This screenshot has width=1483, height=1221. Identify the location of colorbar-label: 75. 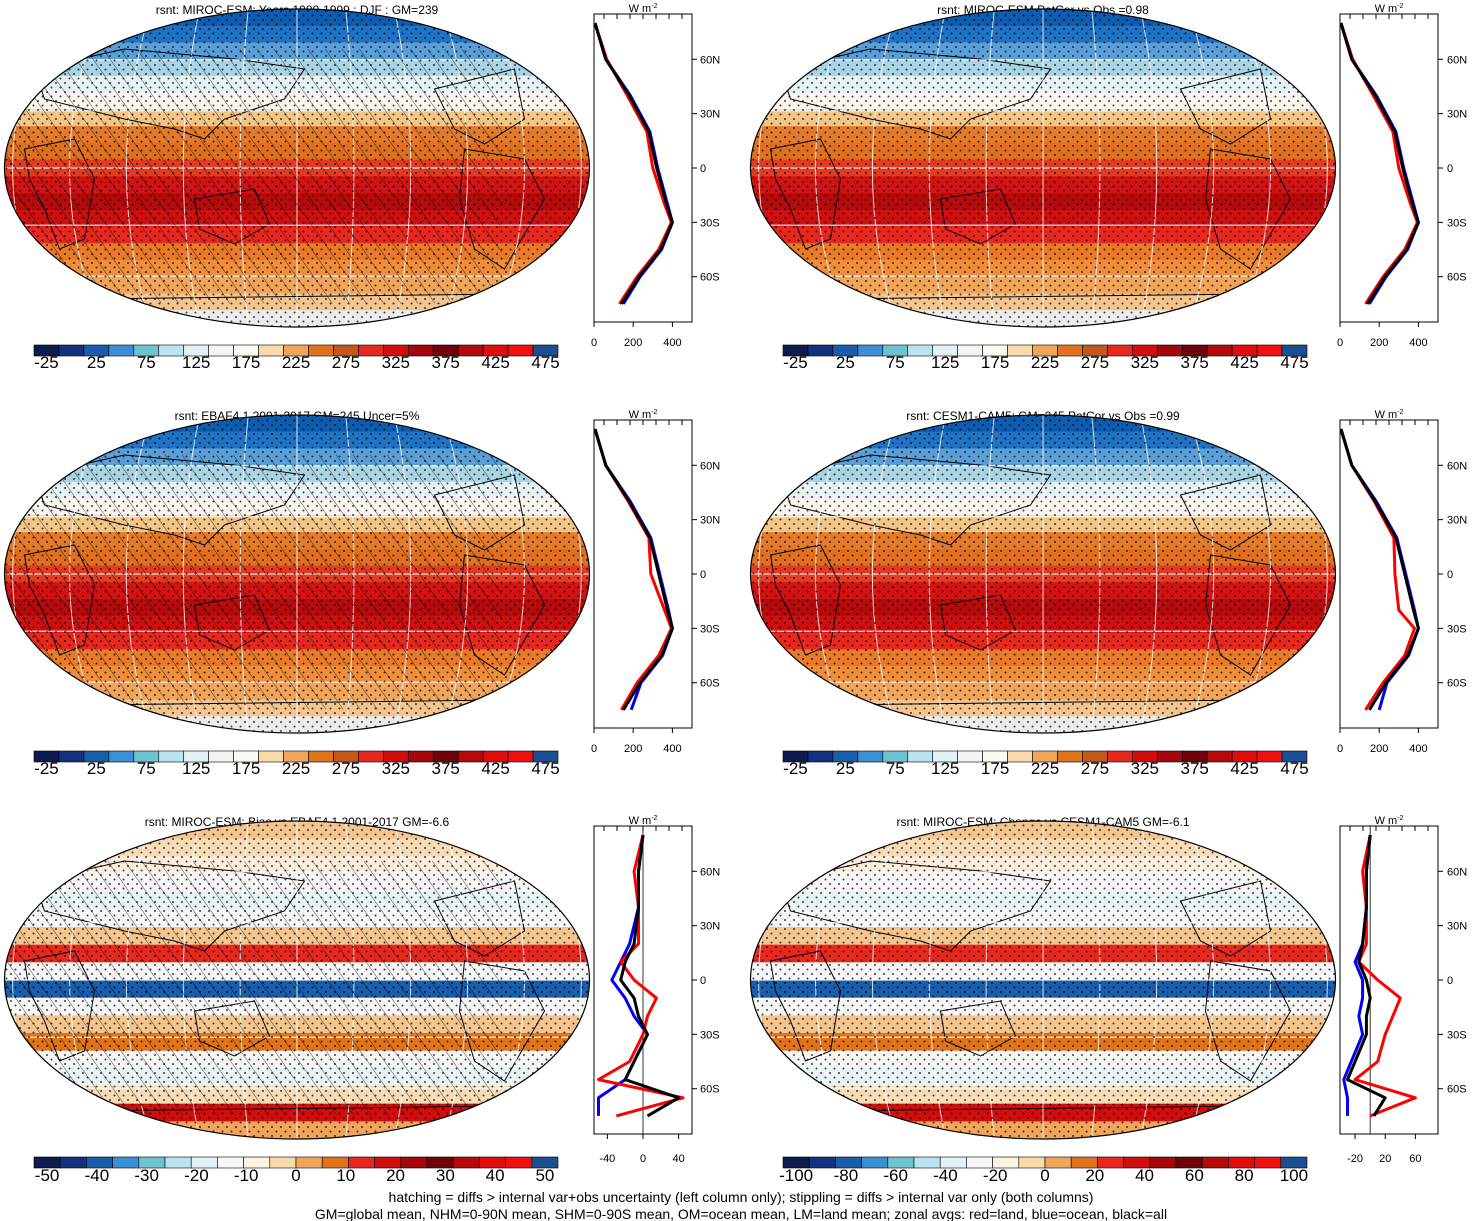
(146, 362).